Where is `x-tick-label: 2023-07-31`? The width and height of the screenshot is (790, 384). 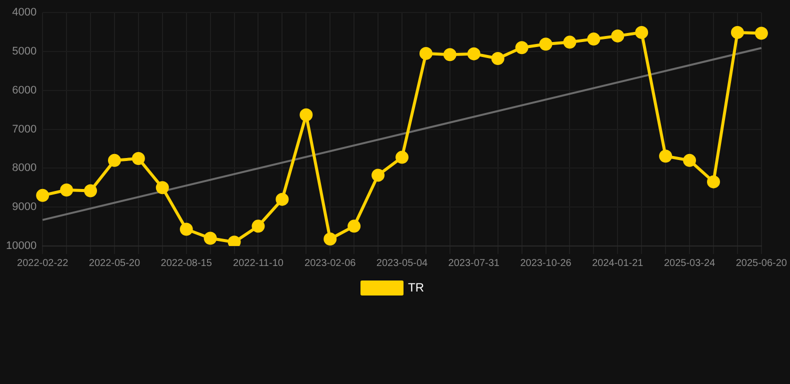
x-tick-label: 2023-07-31 is located at coordinates (474, 263).